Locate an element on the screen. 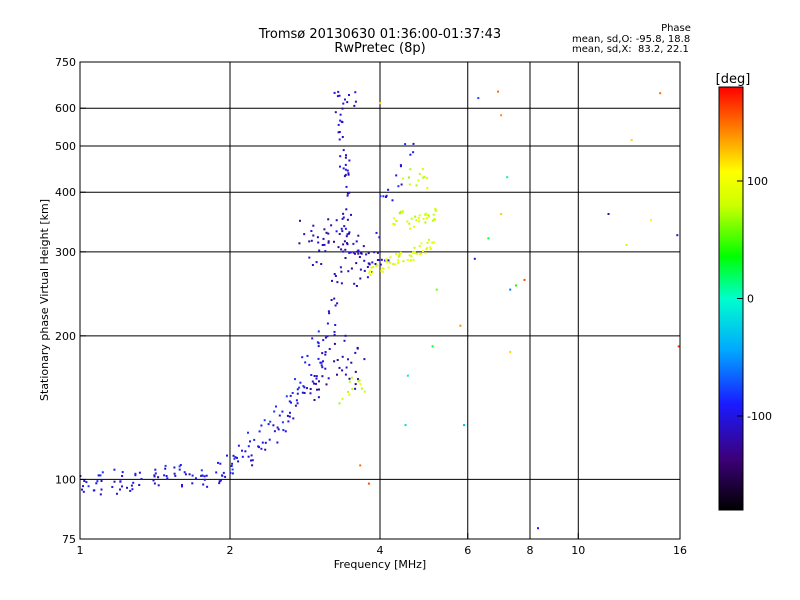  y-tick-label: 500 is located at coordinates (65, 146).